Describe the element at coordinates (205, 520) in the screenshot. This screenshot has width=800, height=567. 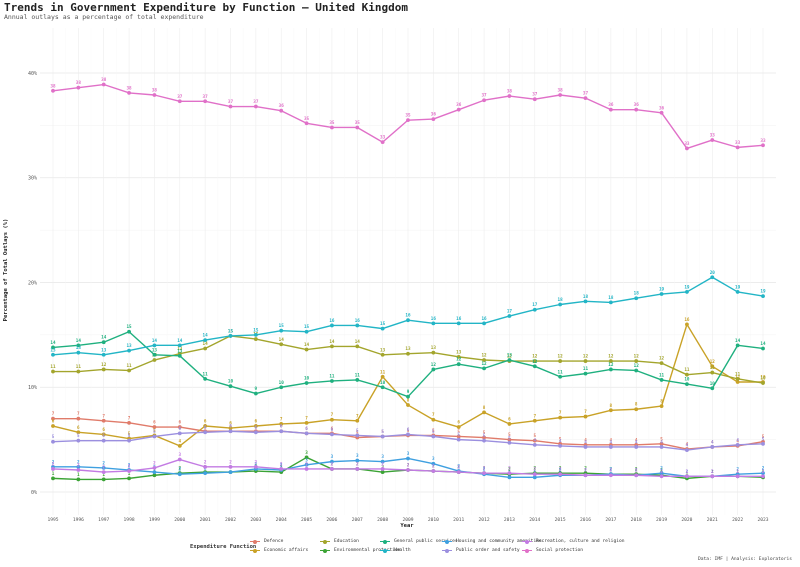
I see `x-tick-label: 2001` at that location.